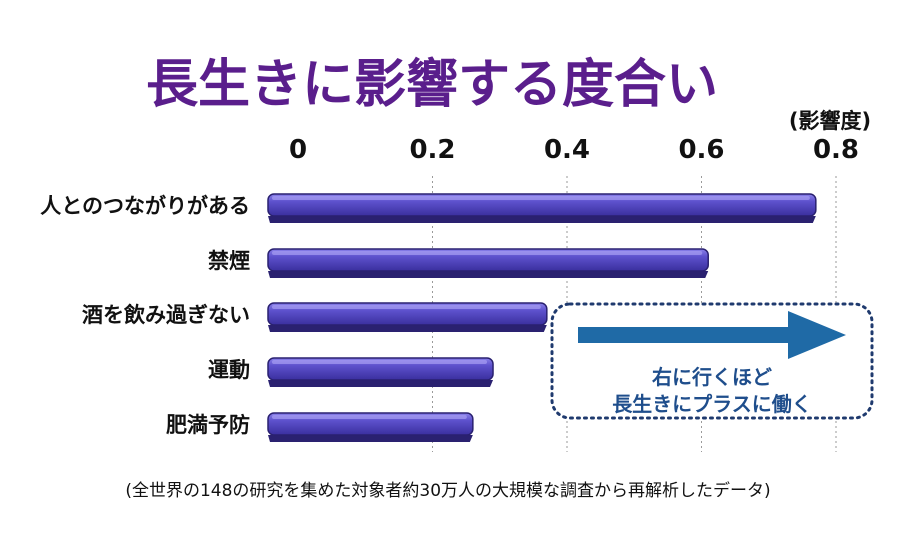 This screenshot has height=550, width=906. Describe the element at coordinates (712, 361) in the screenshot. I see `annotation-box: 右に行くほど 長生きにプラスに働く` at that location.